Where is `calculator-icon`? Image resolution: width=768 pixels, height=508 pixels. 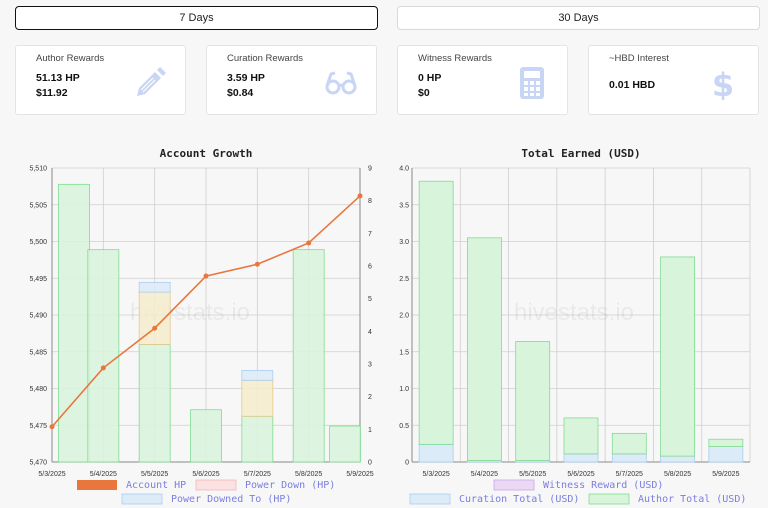
calculator-icon is located at coordinates (532, 83).